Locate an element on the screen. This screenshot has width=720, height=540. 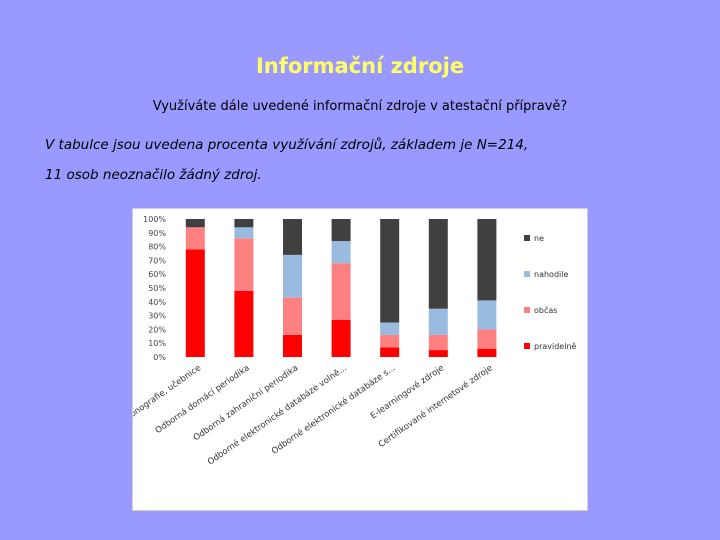
y-tick-label: 30% is located at coordinates (157, 316).